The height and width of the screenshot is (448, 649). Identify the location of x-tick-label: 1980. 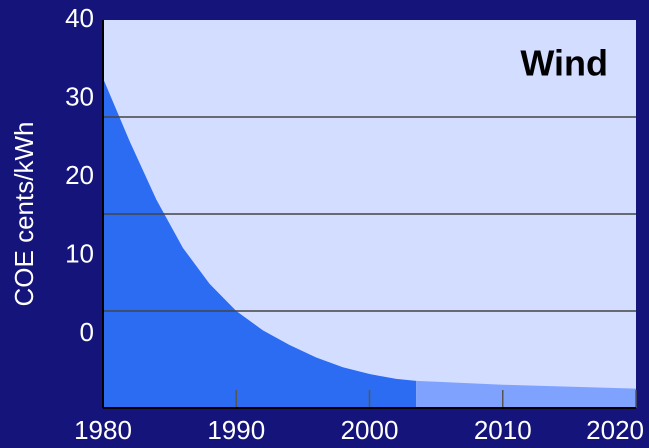
(103, 430).